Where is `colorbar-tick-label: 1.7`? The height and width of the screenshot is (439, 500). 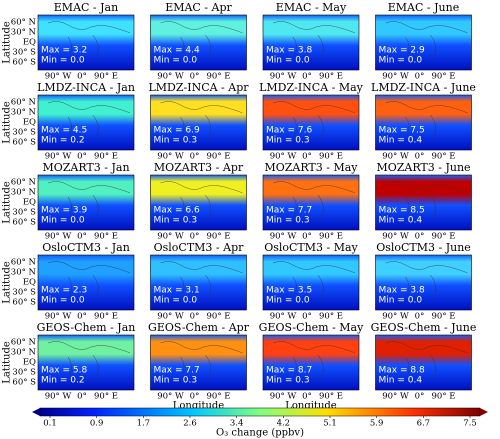 colorbar-tick-label: 1.7 is located at coordinates (144, 424).